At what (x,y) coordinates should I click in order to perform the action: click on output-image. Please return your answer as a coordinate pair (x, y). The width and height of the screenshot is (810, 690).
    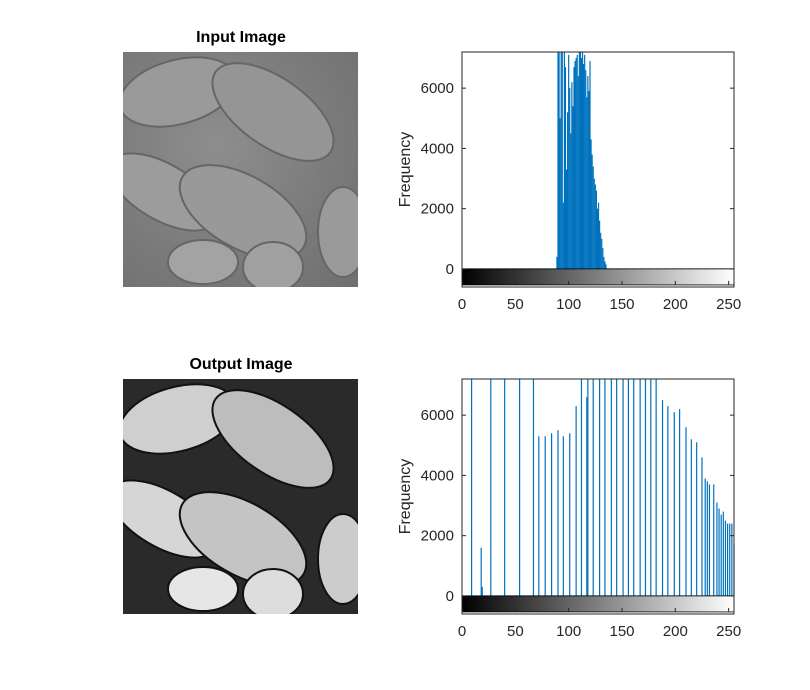
    Looking at the image, I should click on (240, 496).